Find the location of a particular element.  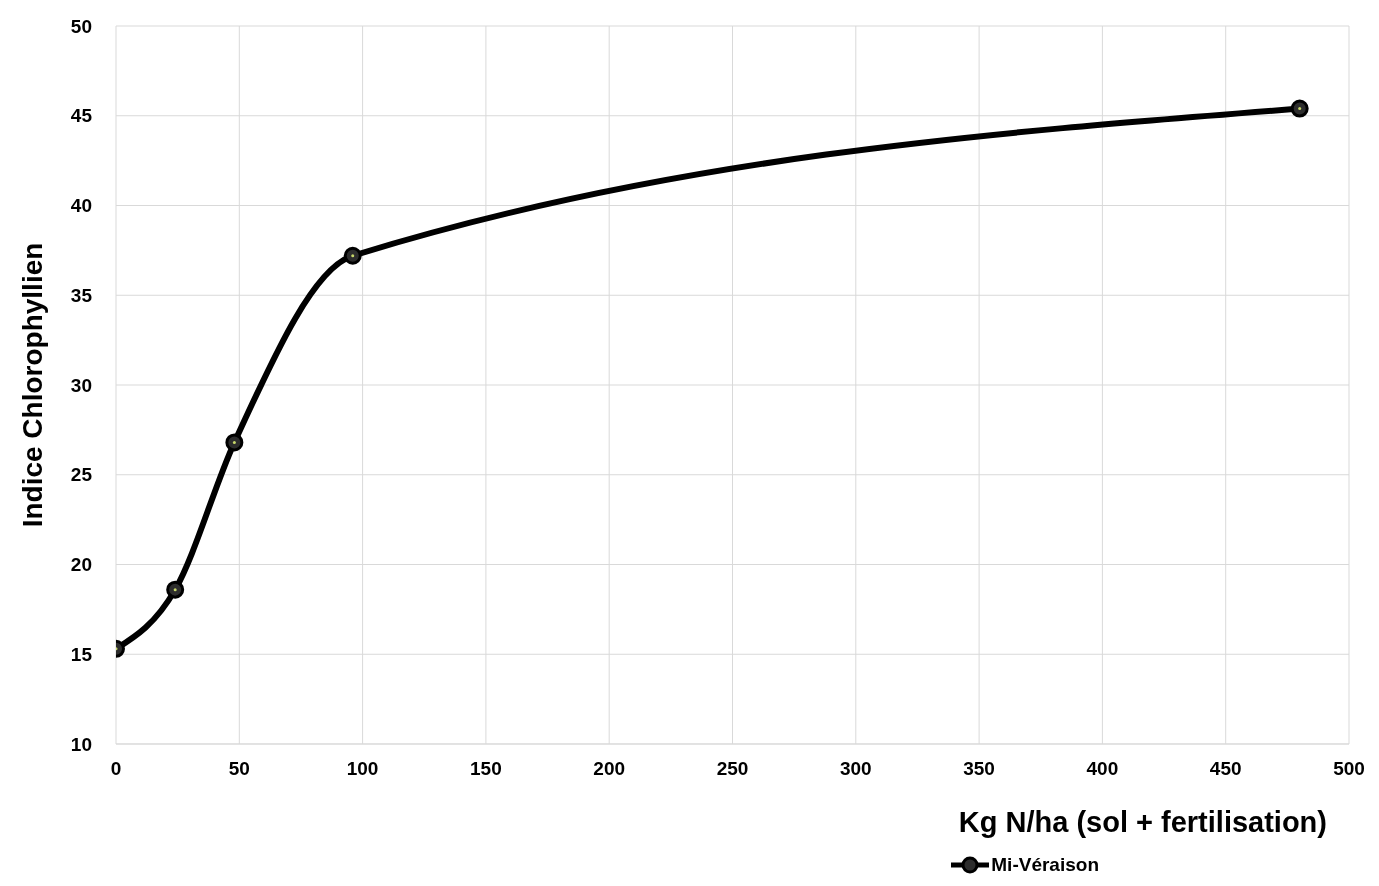

y-tick-label: 50 is located at coordinates (81, 26).